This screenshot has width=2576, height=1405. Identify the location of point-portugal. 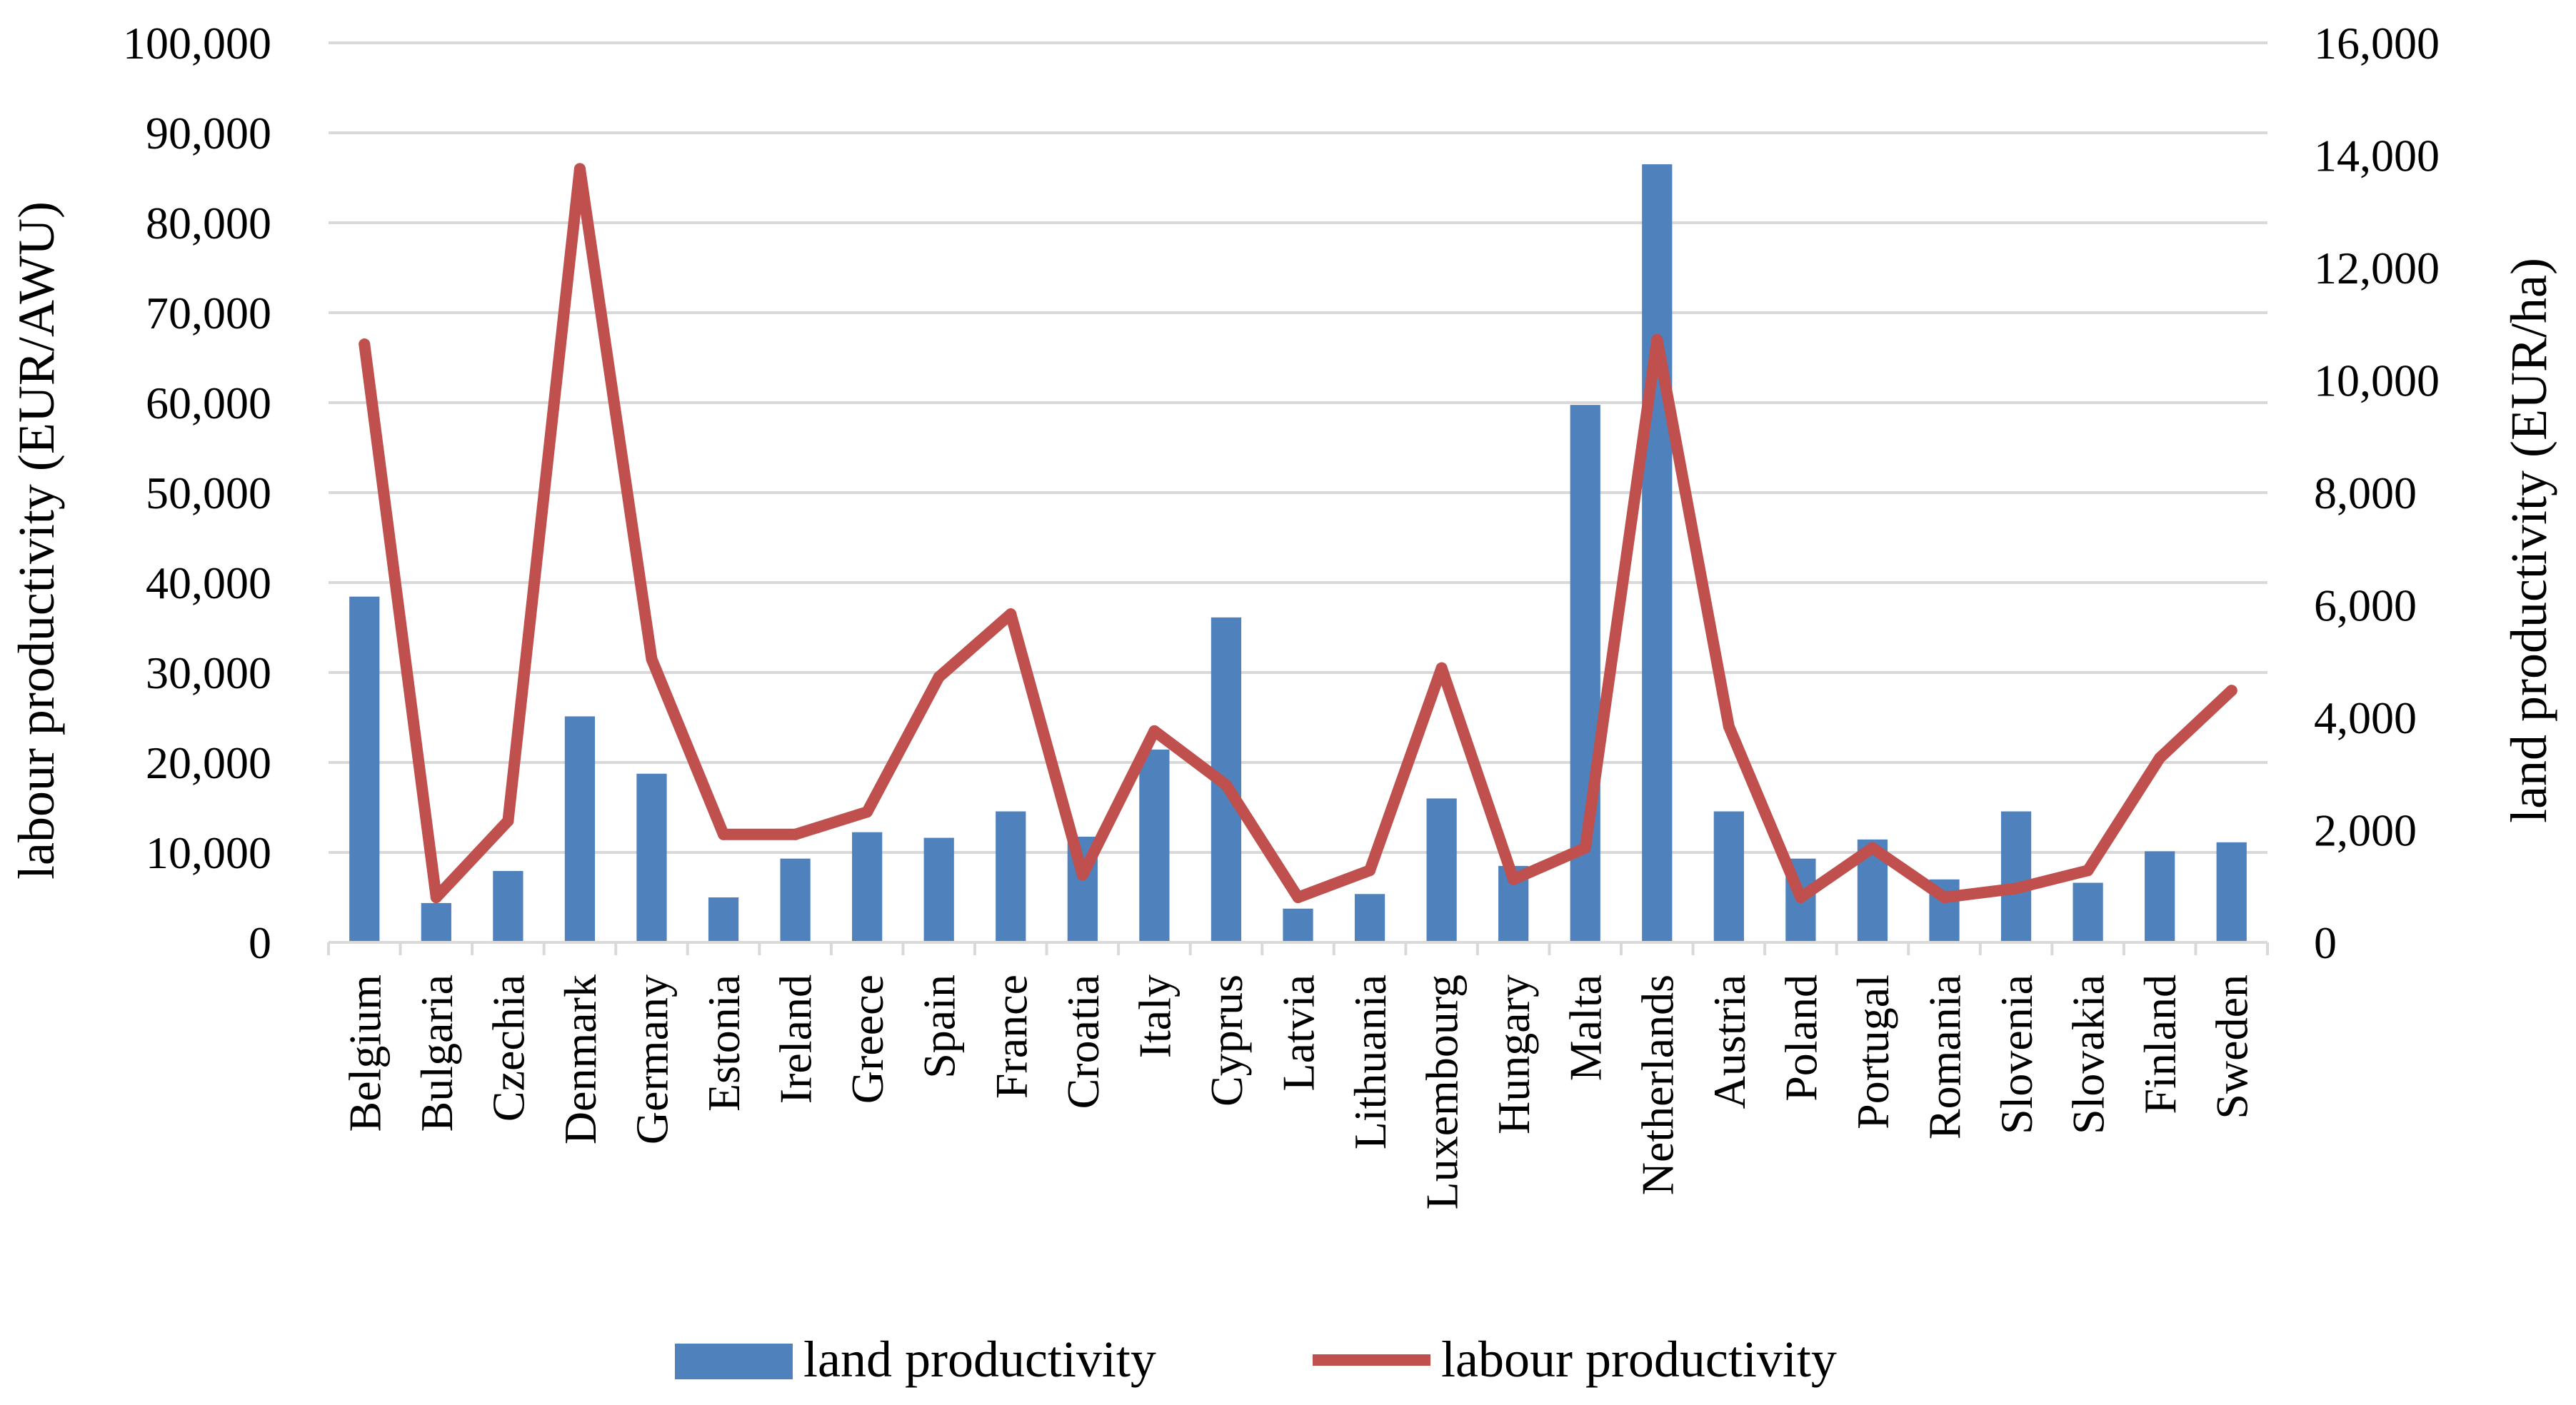
(1872, 848).